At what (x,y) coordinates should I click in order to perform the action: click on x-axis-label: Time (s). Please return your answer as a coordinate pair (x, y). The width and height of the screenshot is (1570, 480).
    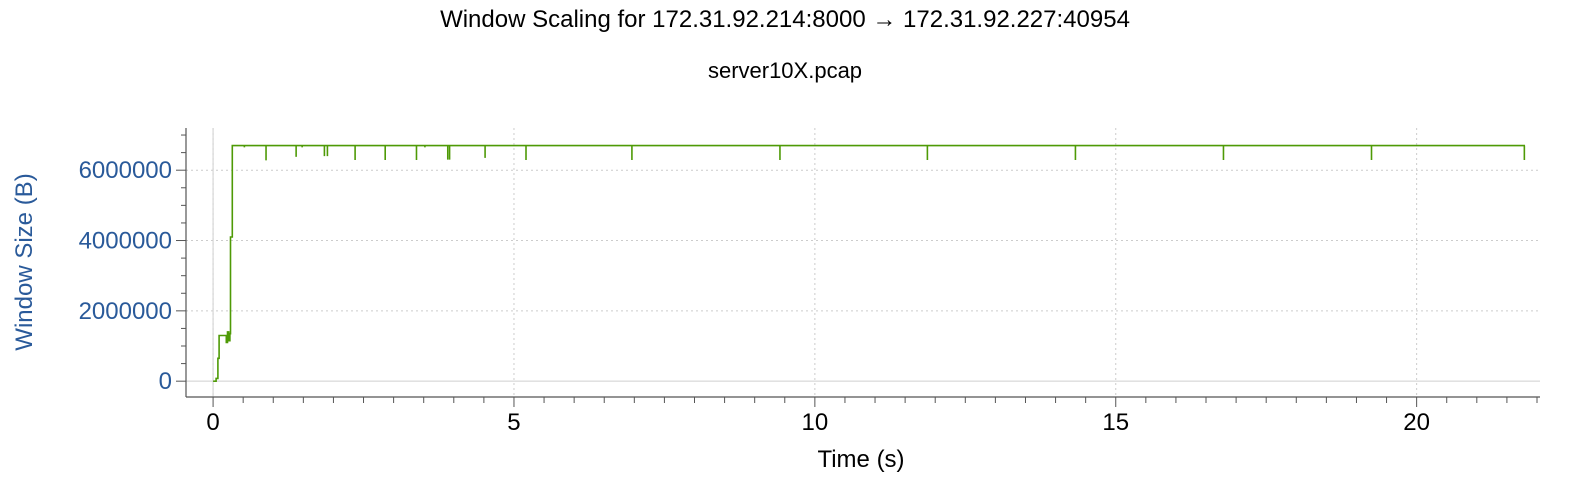
    Looking at the image, I should click on (860, 459).